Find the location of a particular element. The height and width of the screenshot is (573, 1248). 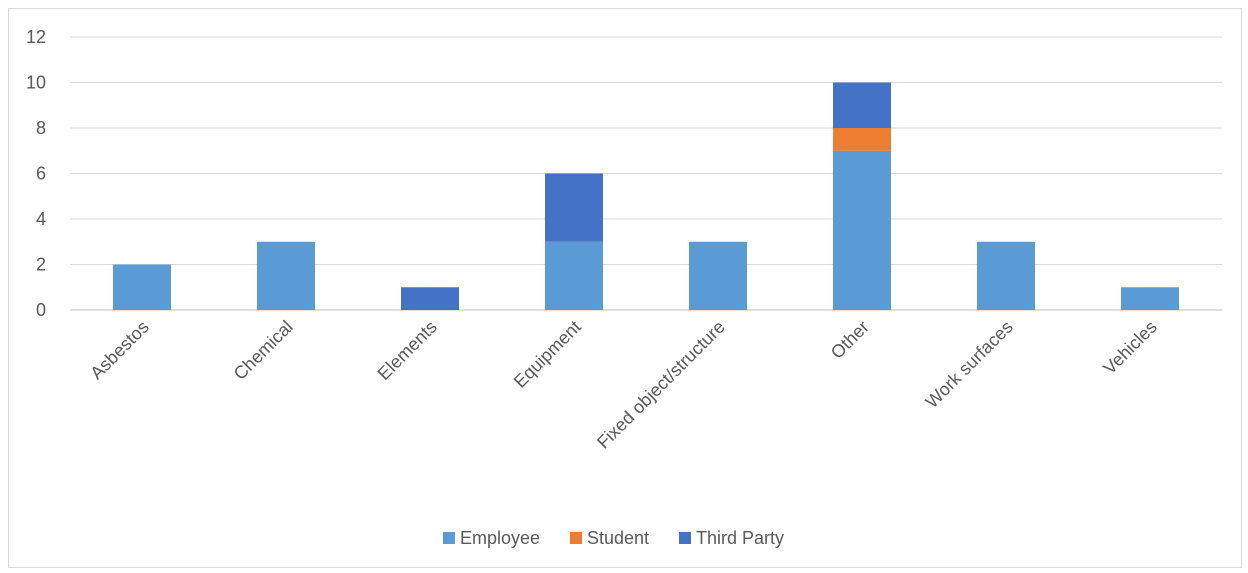

legend-label: Employee is located at coordinates (500, 538).